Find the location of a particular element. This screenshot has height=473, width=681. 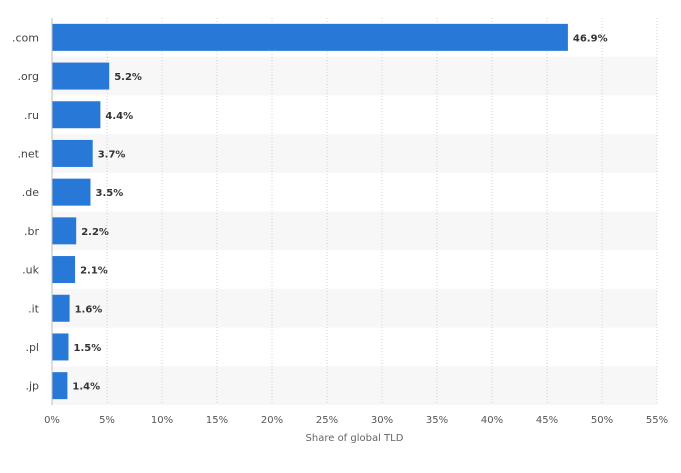

data-label: 2.2% is located at coordinates (95, 232).